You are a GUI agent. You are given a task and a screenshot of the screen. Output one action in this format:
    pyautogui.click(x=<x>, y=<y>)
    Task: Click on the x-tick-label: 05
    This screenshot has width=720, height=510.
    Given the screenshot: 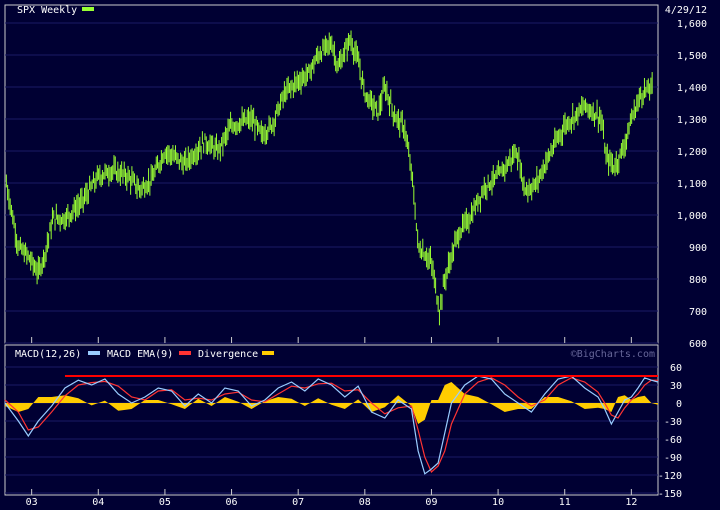 What is the action you would take?
    pyautogui.click(x=165, y=502)
    